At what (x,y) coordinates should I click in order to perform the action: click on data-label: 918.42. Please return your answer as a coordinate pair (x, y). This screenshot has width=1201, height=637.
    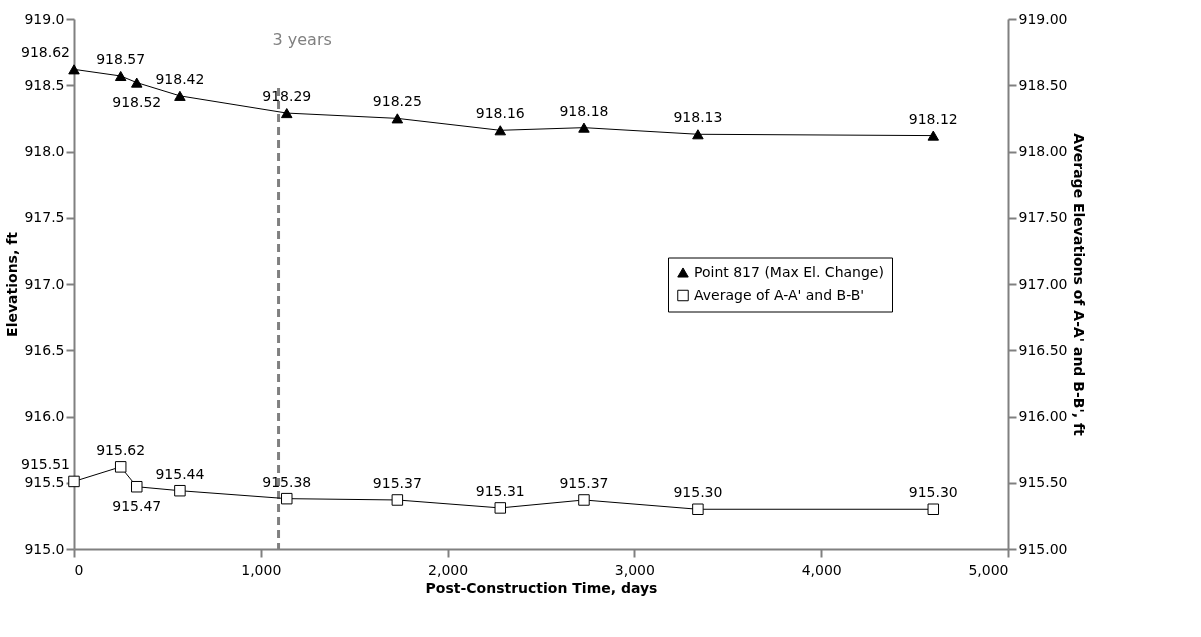
    Looking at the image, I should click on (180, 78).